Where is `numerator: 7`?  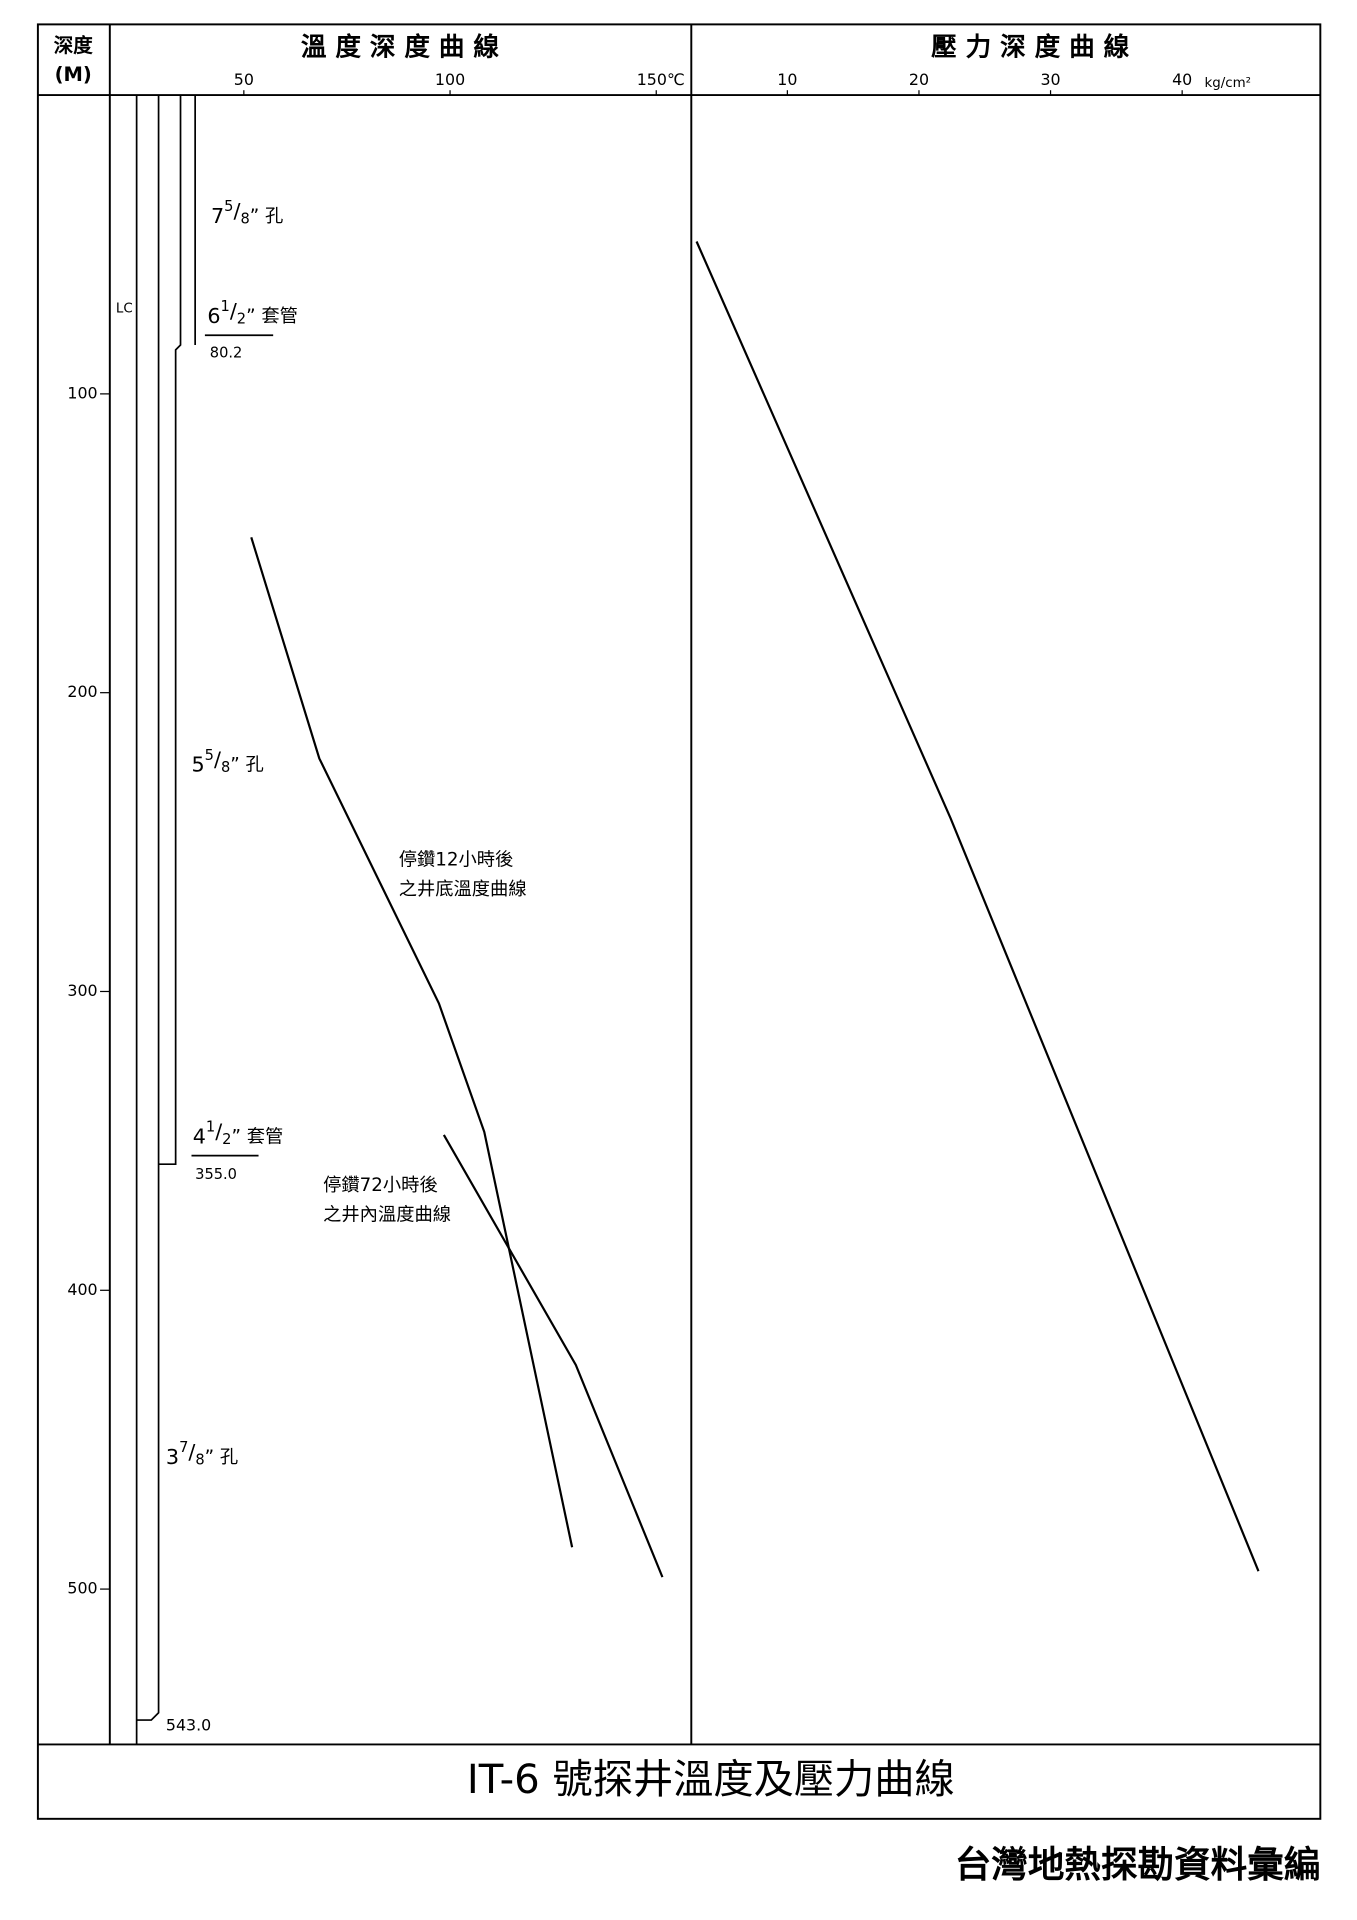 numerator: 7 is located at coordinates (183, 1447).